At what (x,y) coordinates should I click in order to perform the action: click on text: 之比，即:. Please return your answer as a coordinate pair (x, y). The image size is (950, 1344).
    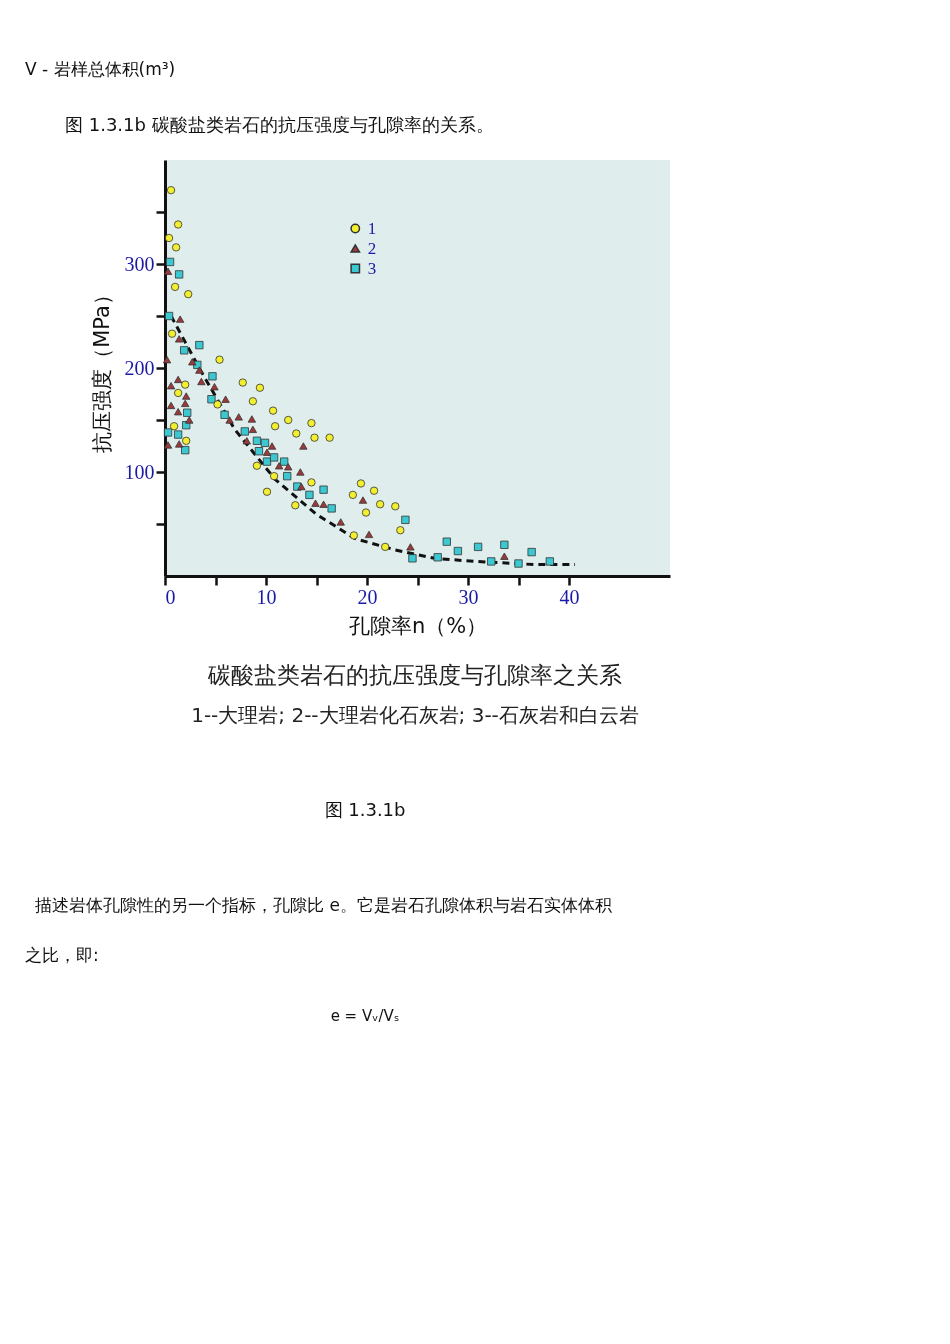
    Looking at the image, I should click on (62, 955).